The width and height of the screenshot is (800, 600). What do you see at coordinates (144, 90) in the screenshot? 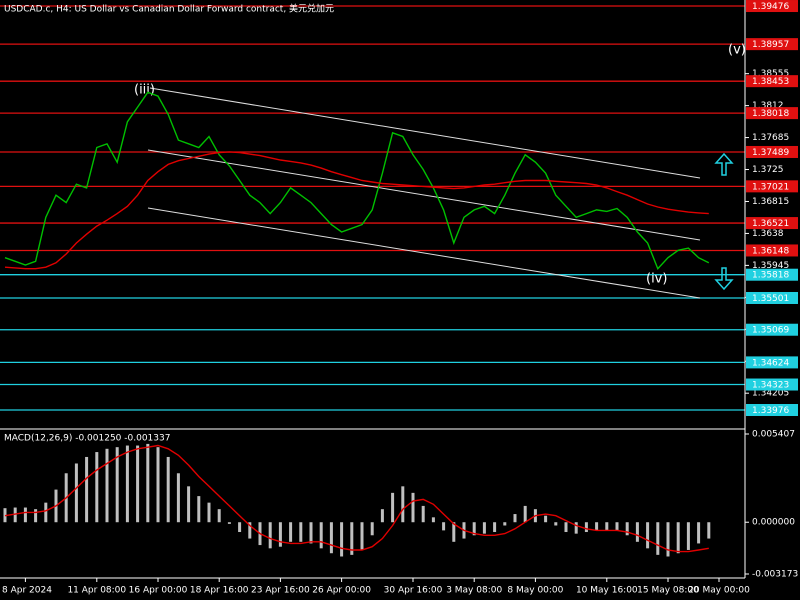
I see `wave-label: (iii)` at bounding box center [144, 90].